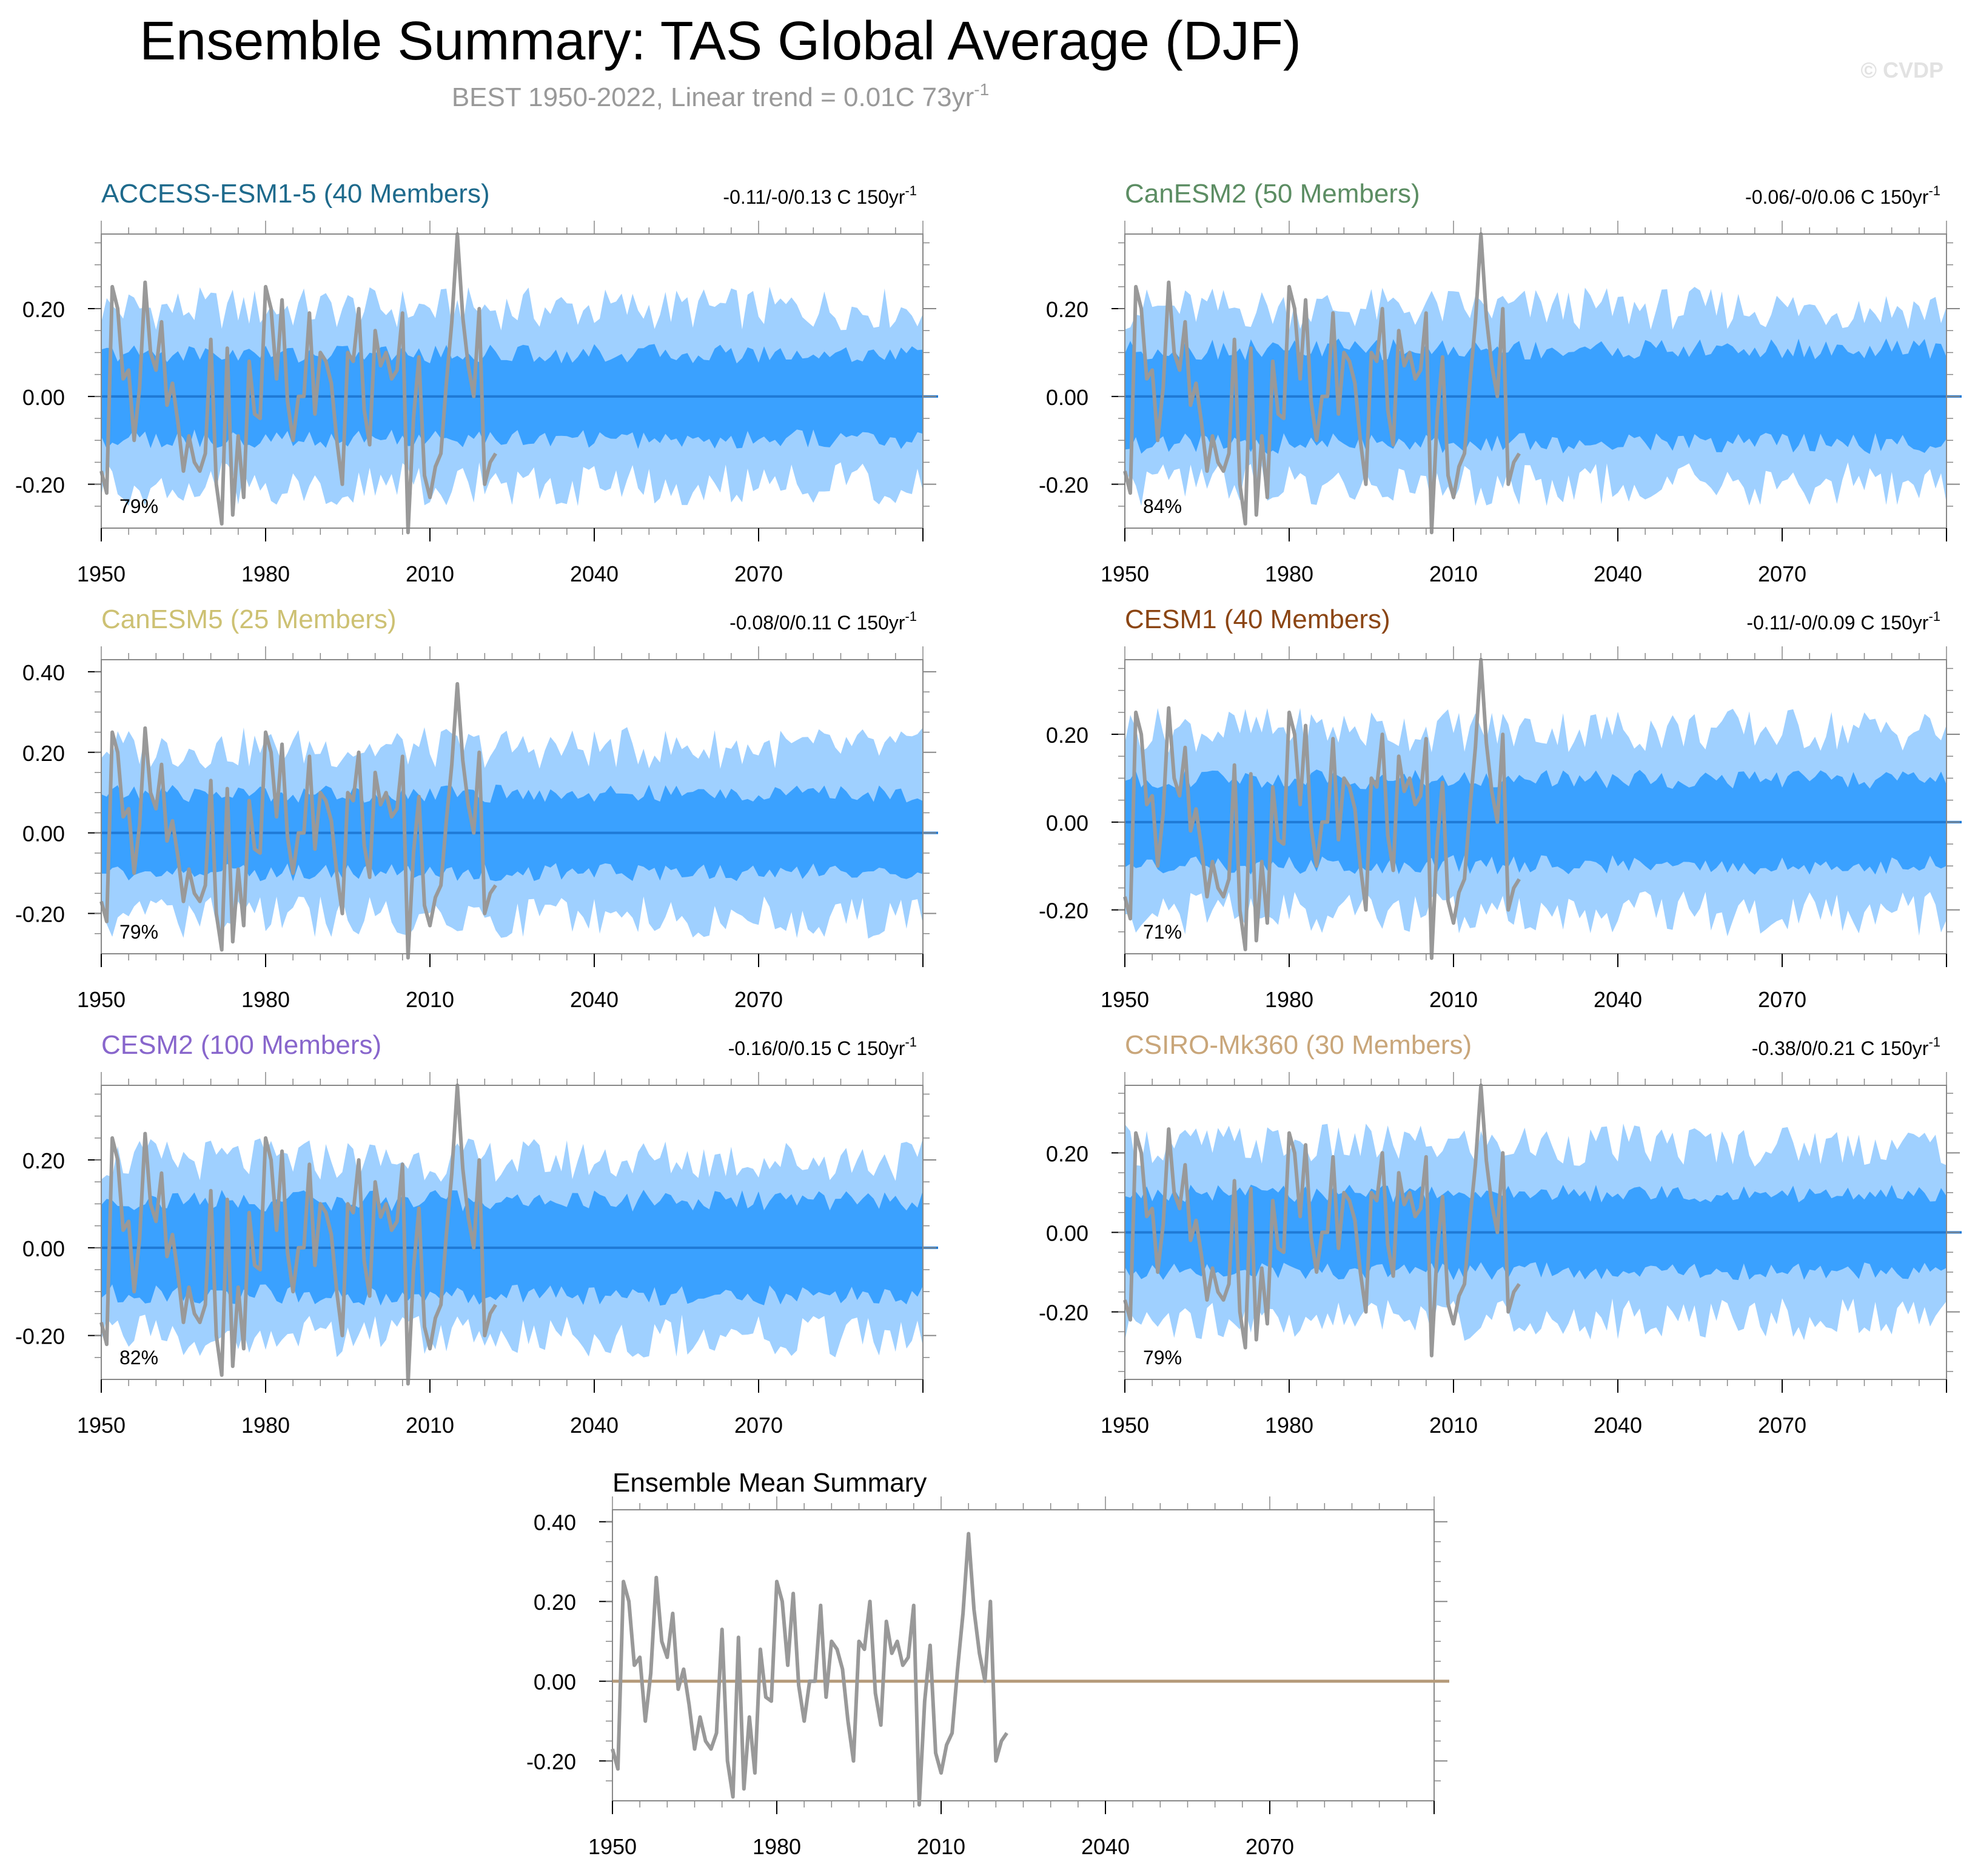 The height and width of the screenshot is (1876, 1975). Describe the element at coordinates (1162, 506) in the screenshot. I see `panel-percent: 84%` at that location.